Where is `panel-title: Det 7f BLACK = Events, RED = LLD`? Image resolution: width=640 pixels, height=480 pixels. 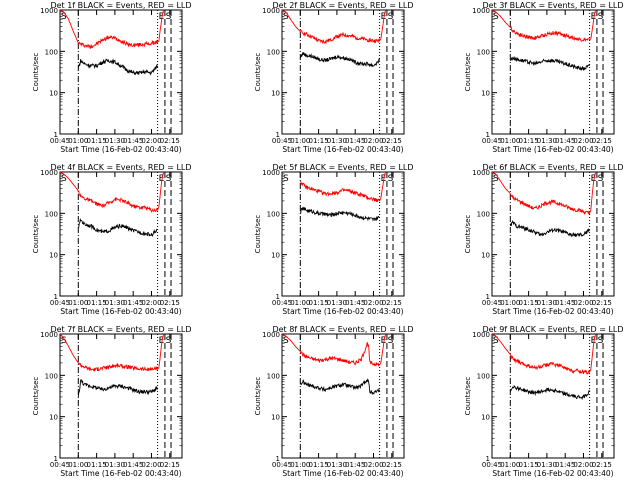 panel-title: Det 7f BLACK = Events, RED = LLD is located at coordinates (120, 329).